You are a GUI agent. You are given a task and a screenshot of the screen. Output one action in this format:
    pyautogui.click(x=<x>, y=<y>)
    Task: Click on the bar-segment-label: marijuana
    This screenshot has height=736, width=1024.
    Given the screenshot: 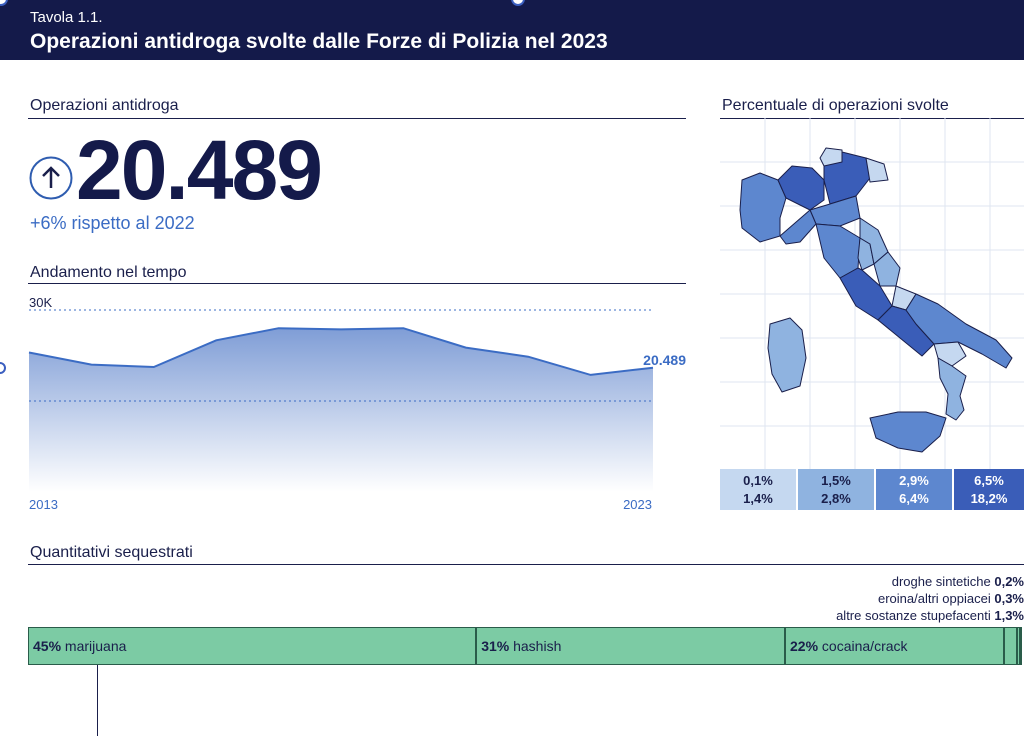 What is the action you would take?
    pyautogui.click(x=94, y=646)
    